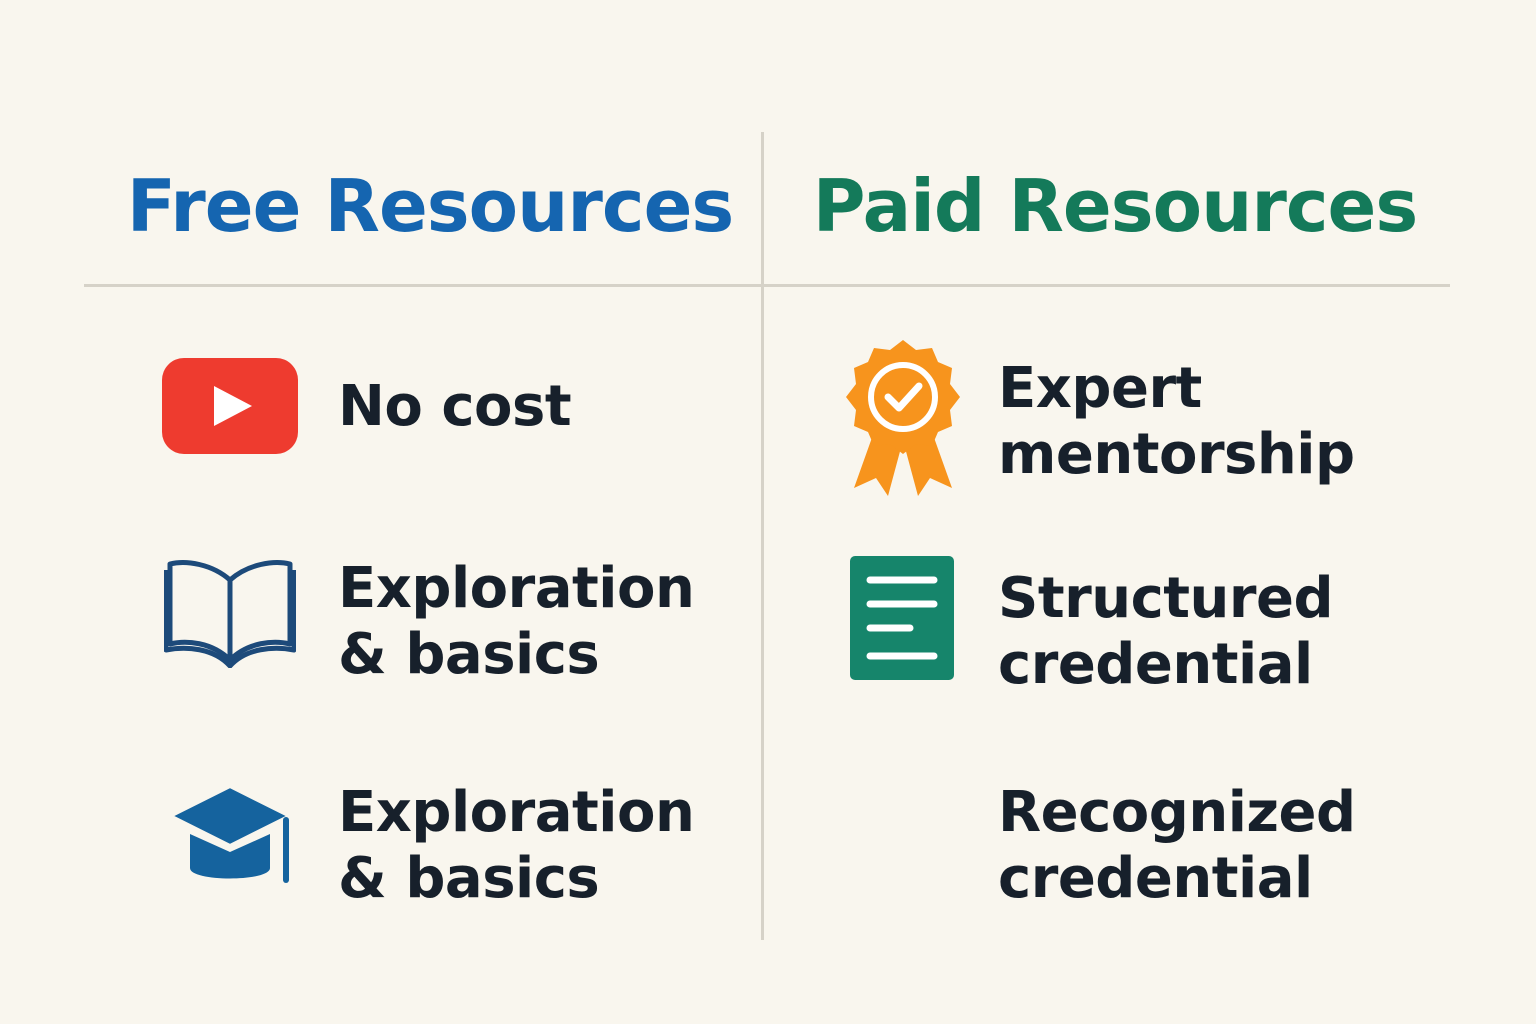 This screenshot has width=1536, height=1024. I want to click on free-item-1-line-1: No cost, so click(455, 406).